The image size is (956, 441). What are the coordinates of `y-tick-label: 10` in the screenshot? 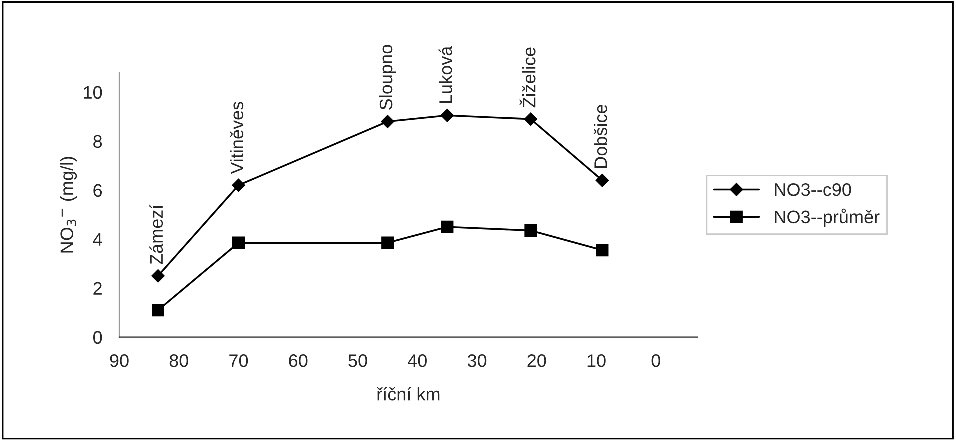 It's located at (93, 93).